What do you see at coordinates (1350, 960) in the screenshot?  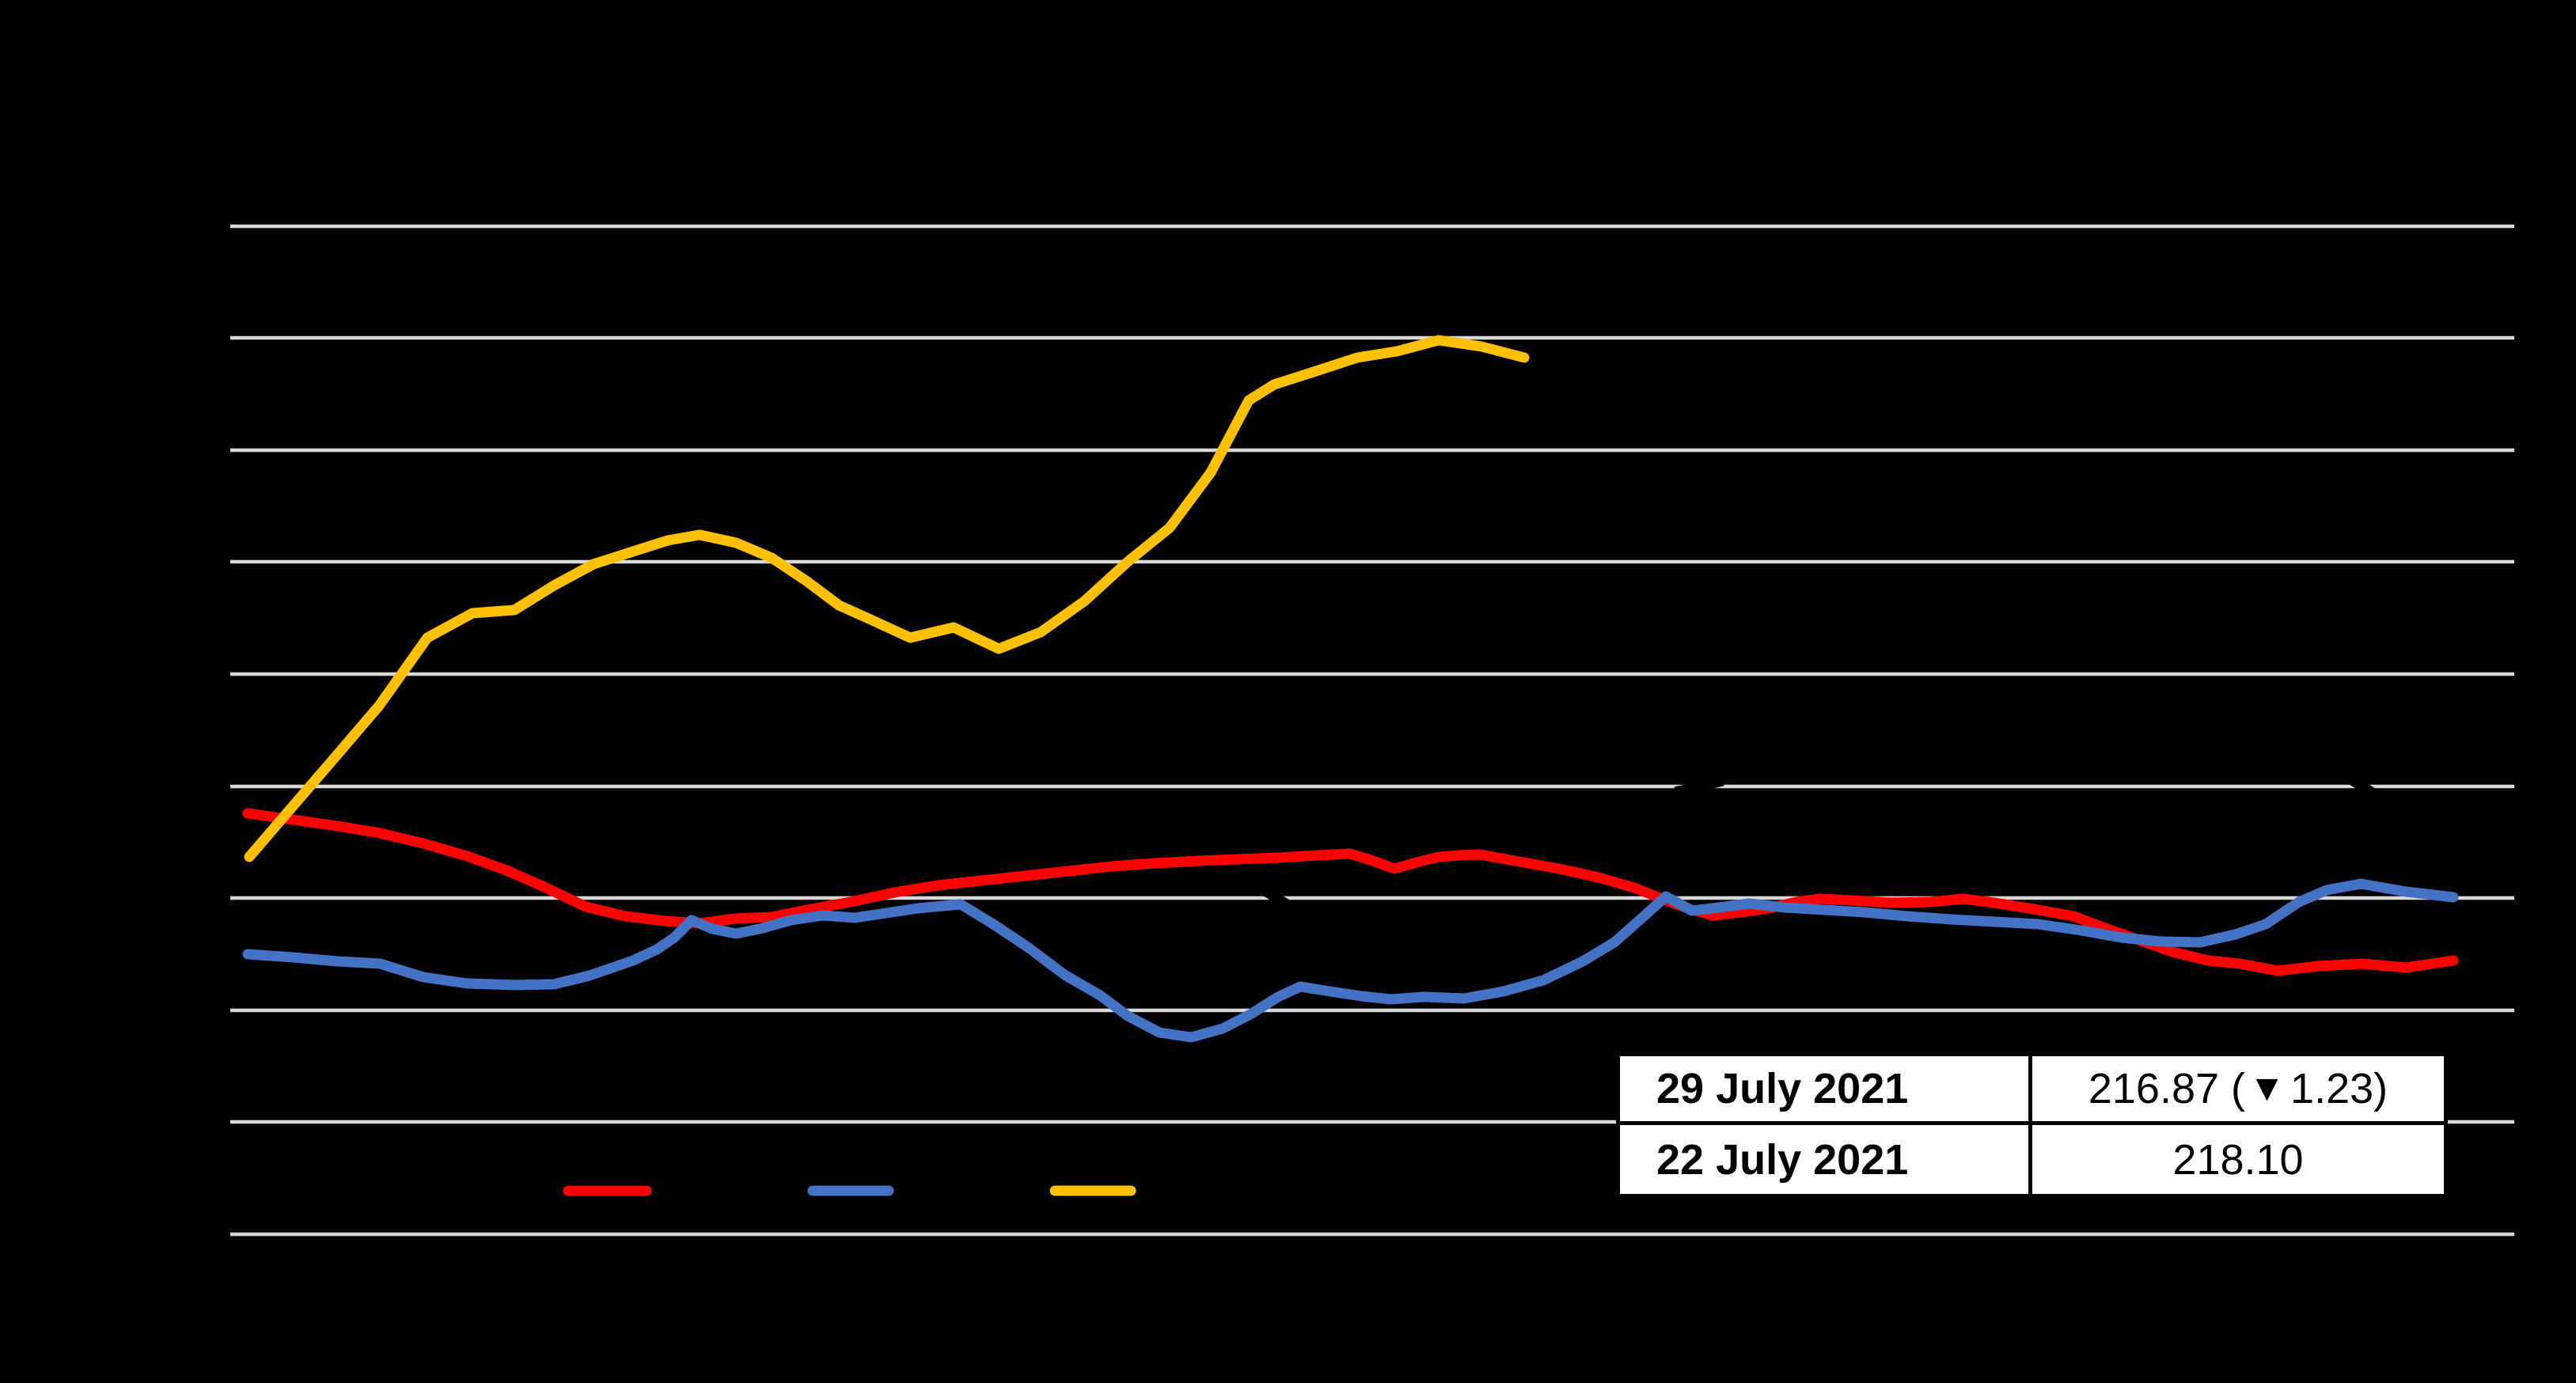 I see `blue-series` at bounding box center [1350, 960].